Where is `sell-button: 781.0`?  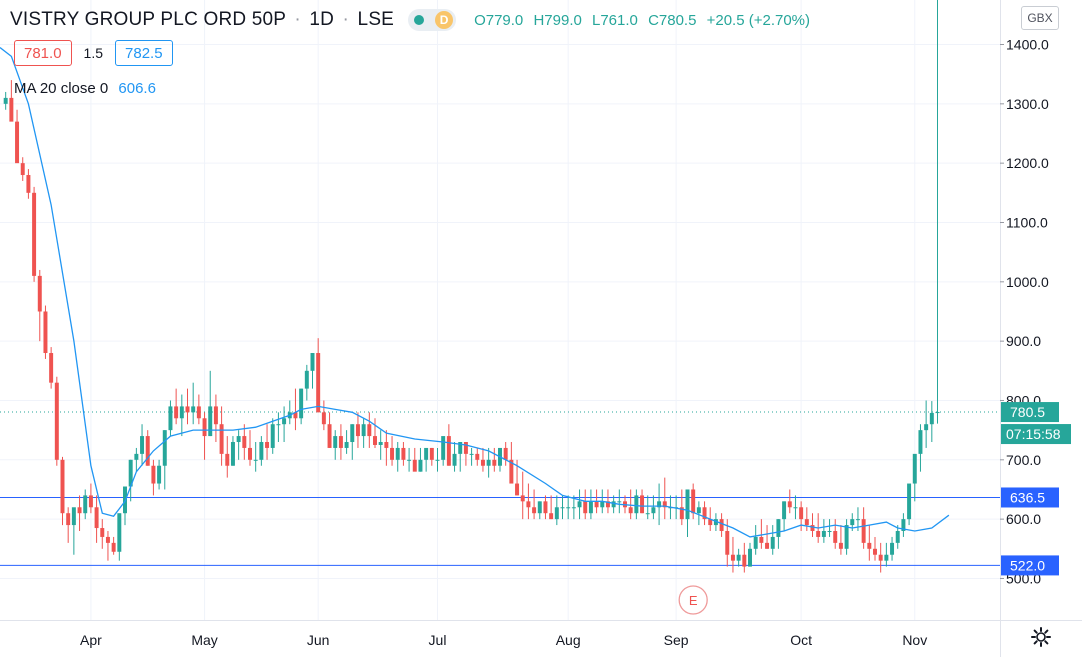
sell-button: 781.0 is located at coordinates (43, 53).